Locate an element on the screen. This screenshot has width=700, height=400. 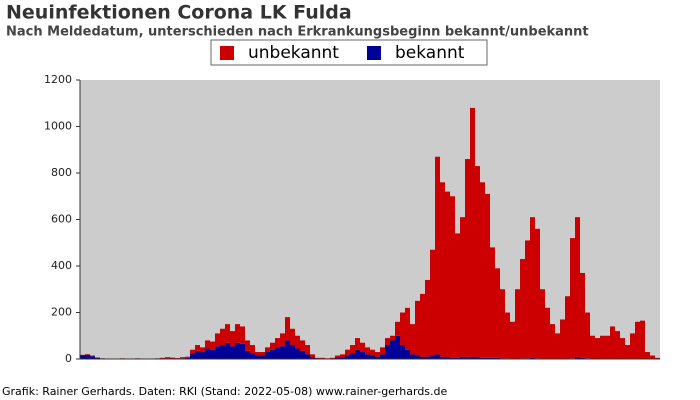
y-tick-label: 600 is located at coordinates (61, 219).